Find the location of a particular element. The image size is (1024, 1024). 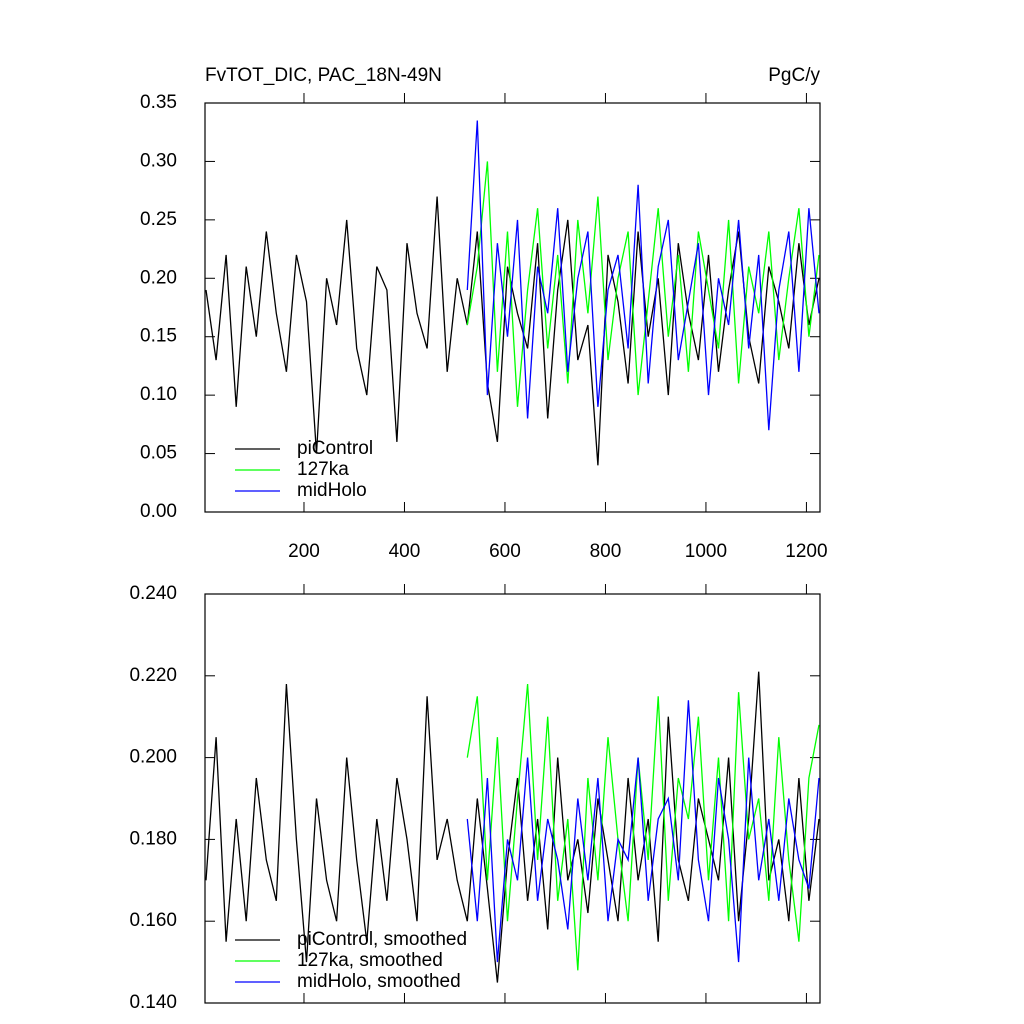

y-tick-label: 0.200 is located at coordinates (153, 757).